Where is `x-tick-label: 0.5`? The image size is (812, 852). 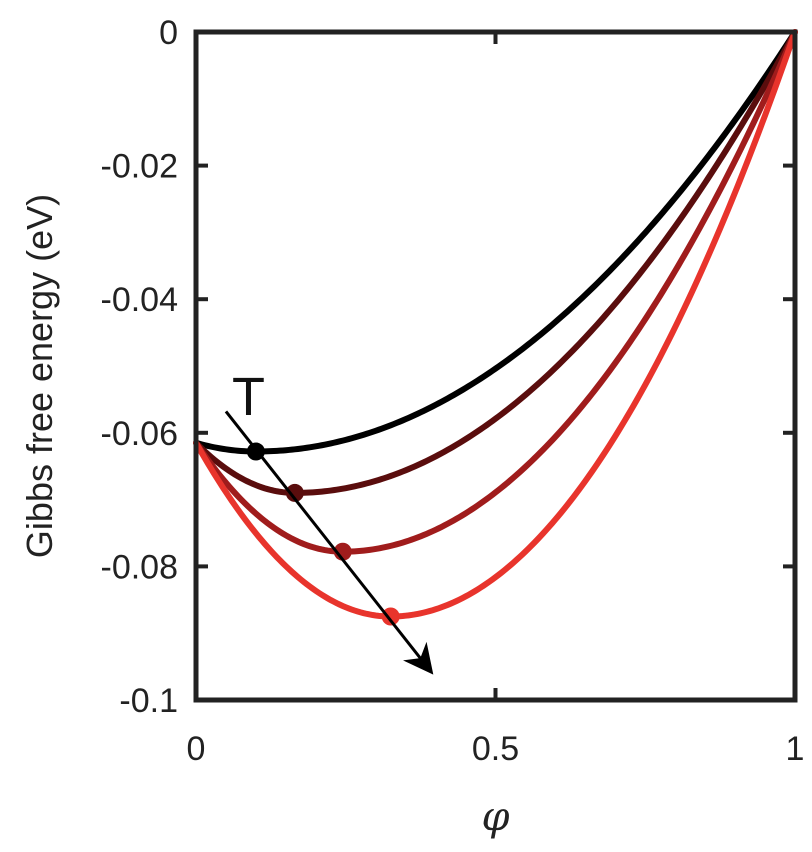 x-tick-label: 0.5 is located at coordinates (495, 749).